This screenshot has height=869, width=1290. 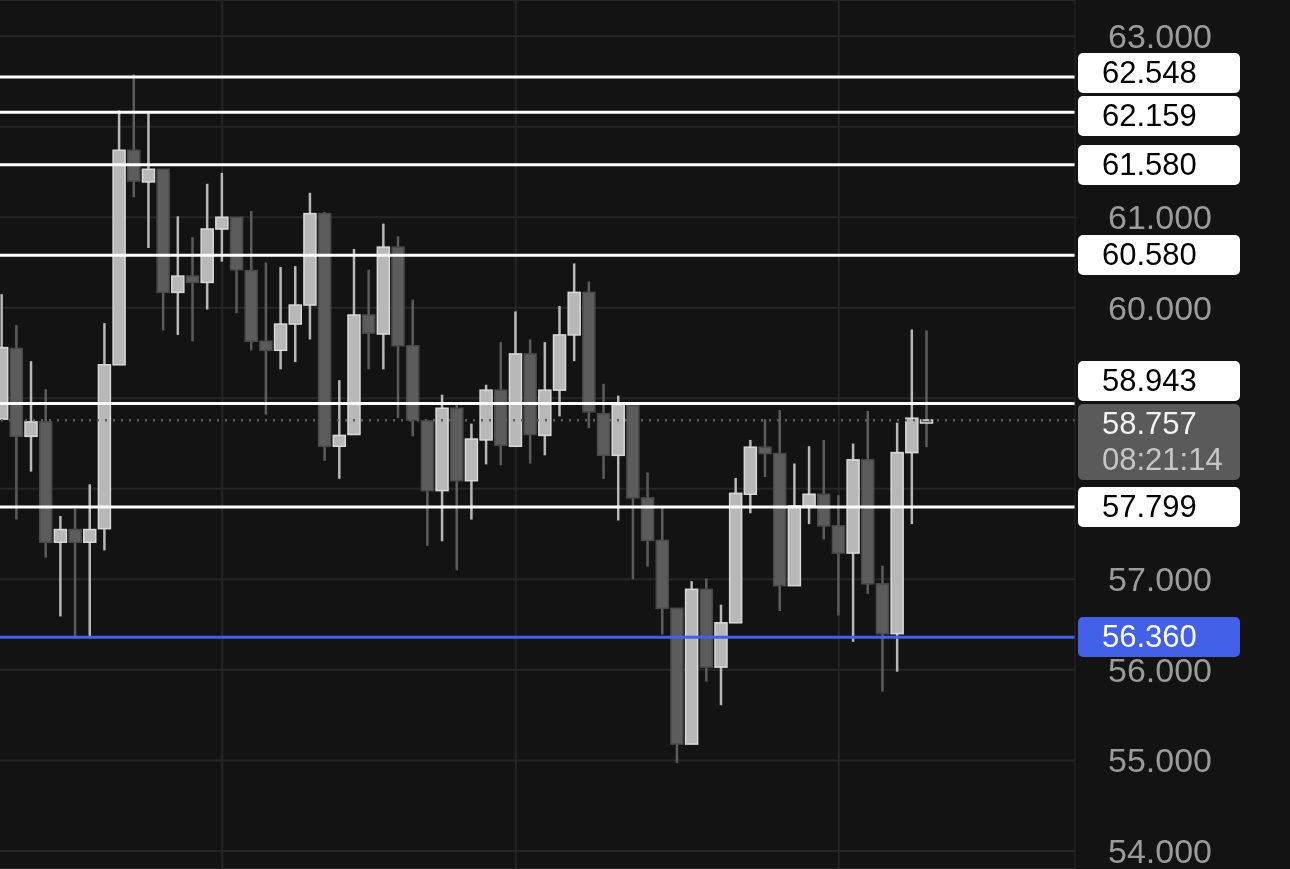 I want to click on ref-line-label: 58.943, so click(x=1150, y=381).